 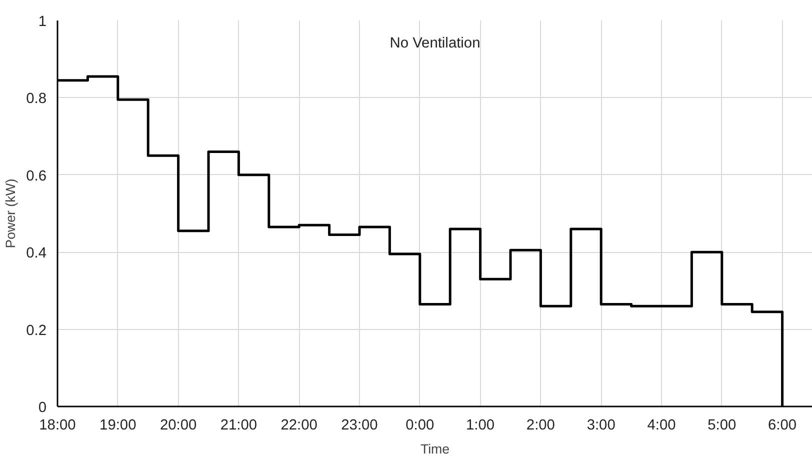 I want to click on x-tick-label: 23:00, so click(x=359, y=426).